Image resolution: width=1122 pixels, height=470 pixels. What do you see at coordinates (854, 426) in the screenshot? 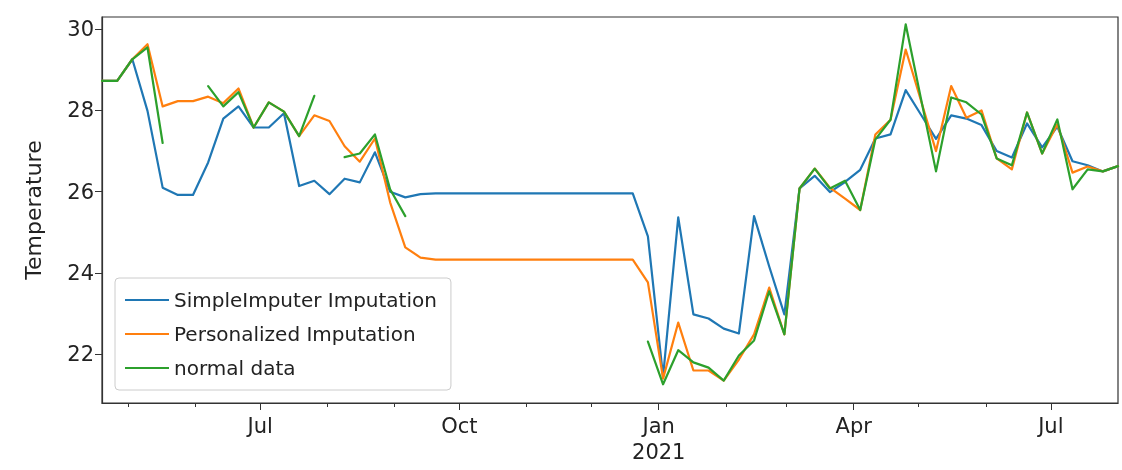
I see `x-tick-label: Apr` at bounding box center [854, 426].